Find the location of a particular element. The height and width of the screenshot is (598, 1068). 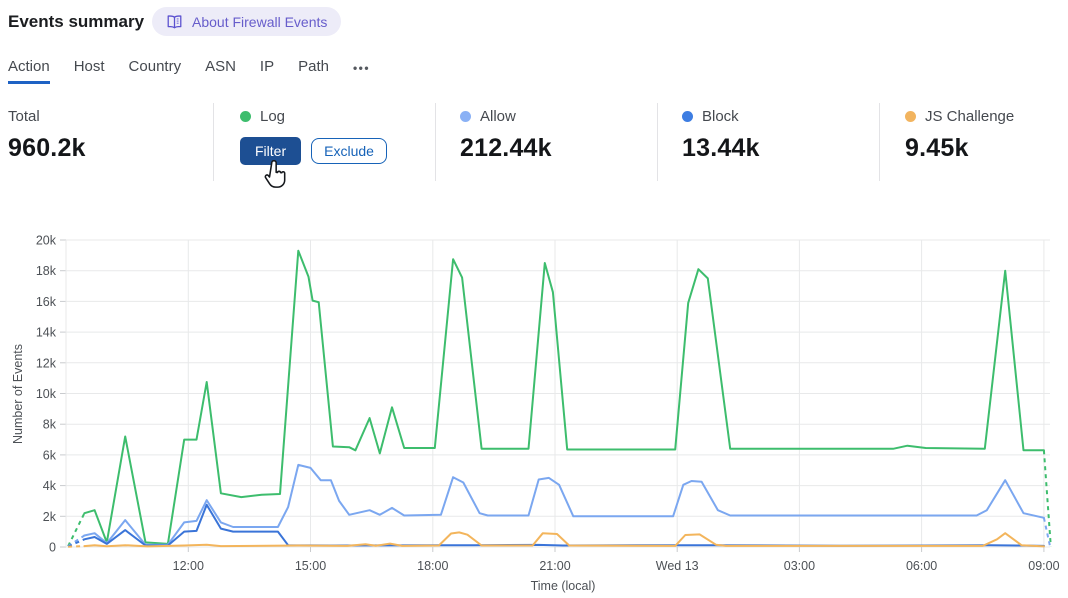

x-tick-label: 06:00 is located at coordinates (921, 566).